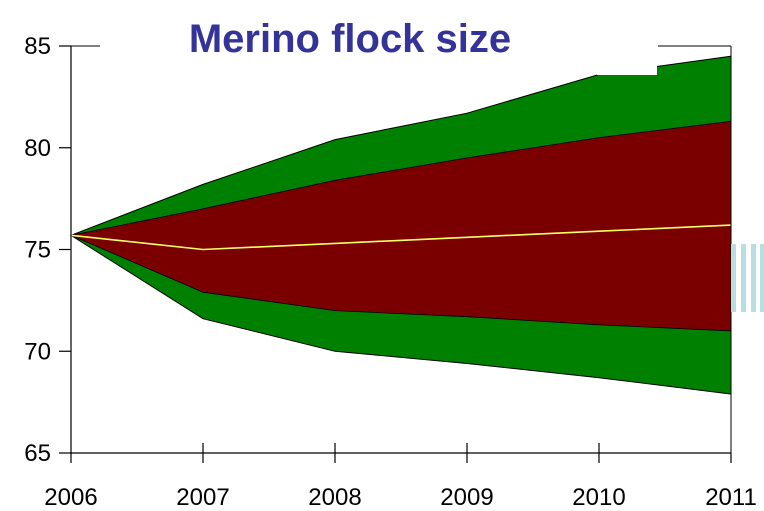 The width and height of the screenshot is (764, 511). What do you see at coordinates (350, 39) in the screenshot?
I see `chart-title: Merino flock size` at bounding box center [350, 39].